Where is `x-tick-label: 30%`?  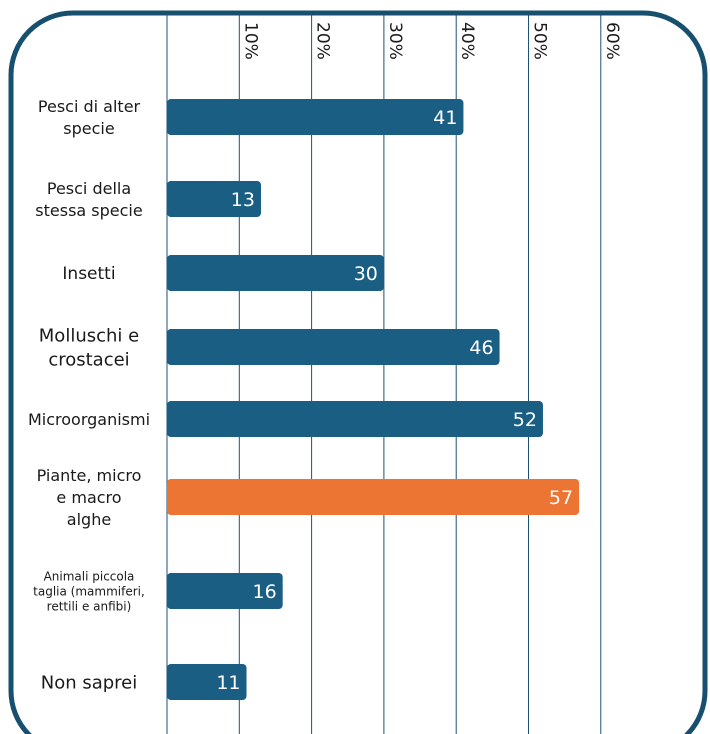 x-tick-label: 30% is located at coordinates (395, 41).